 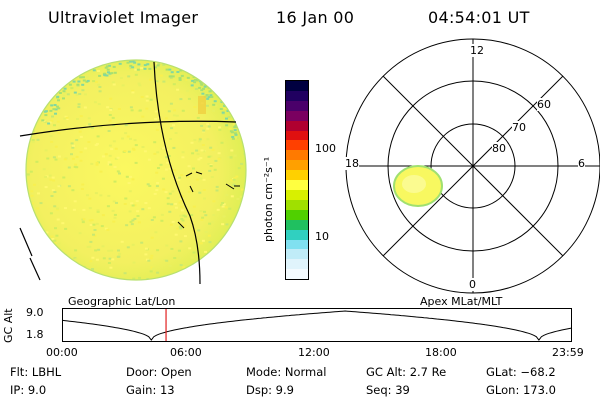 I want to click on mlt-label-6: 6, so click(x=581, y=163).